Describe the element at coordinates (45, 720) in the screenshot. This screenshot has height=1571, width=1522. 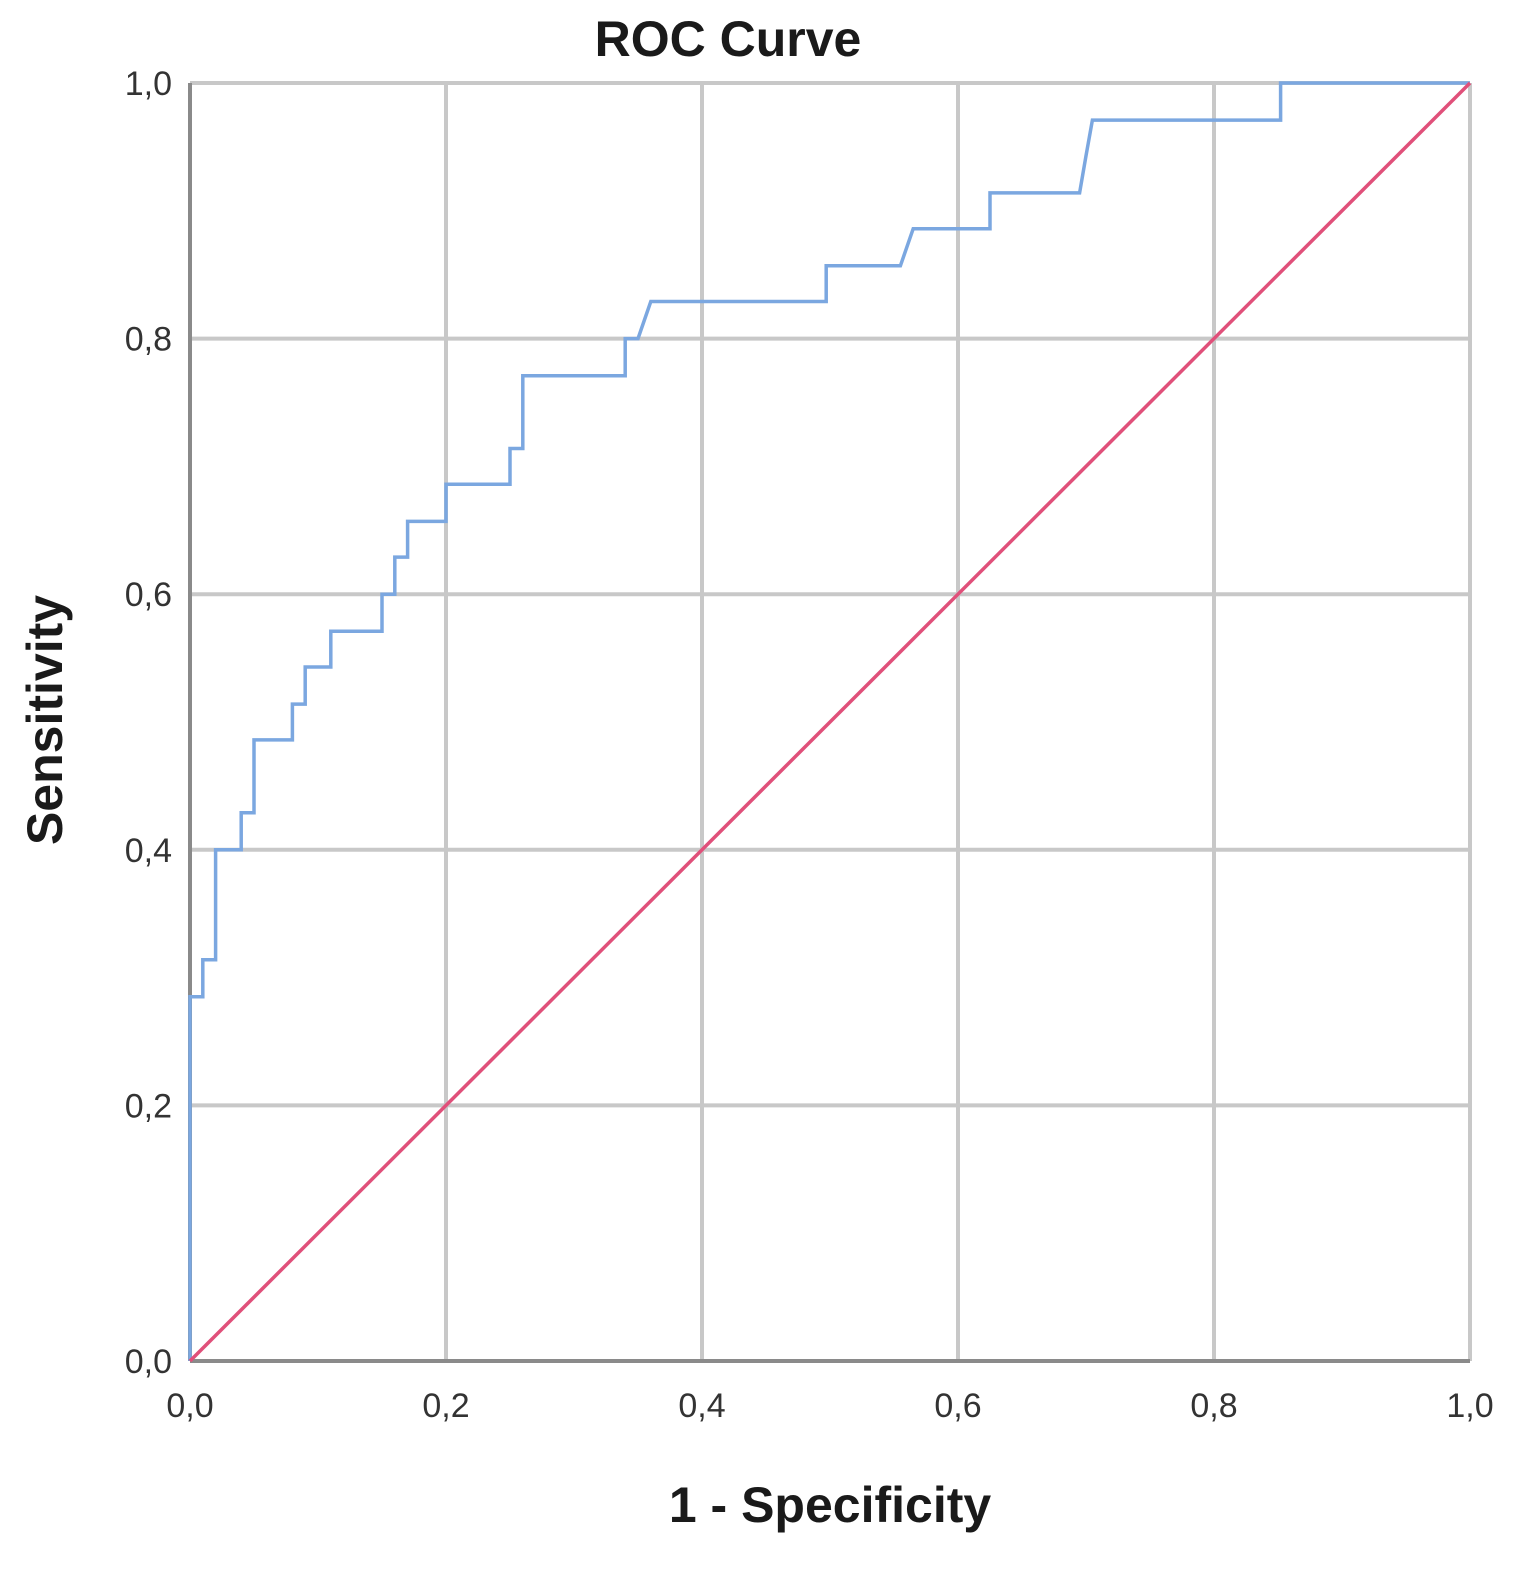
I see `y-axis-label: Sensitivity` at that location.